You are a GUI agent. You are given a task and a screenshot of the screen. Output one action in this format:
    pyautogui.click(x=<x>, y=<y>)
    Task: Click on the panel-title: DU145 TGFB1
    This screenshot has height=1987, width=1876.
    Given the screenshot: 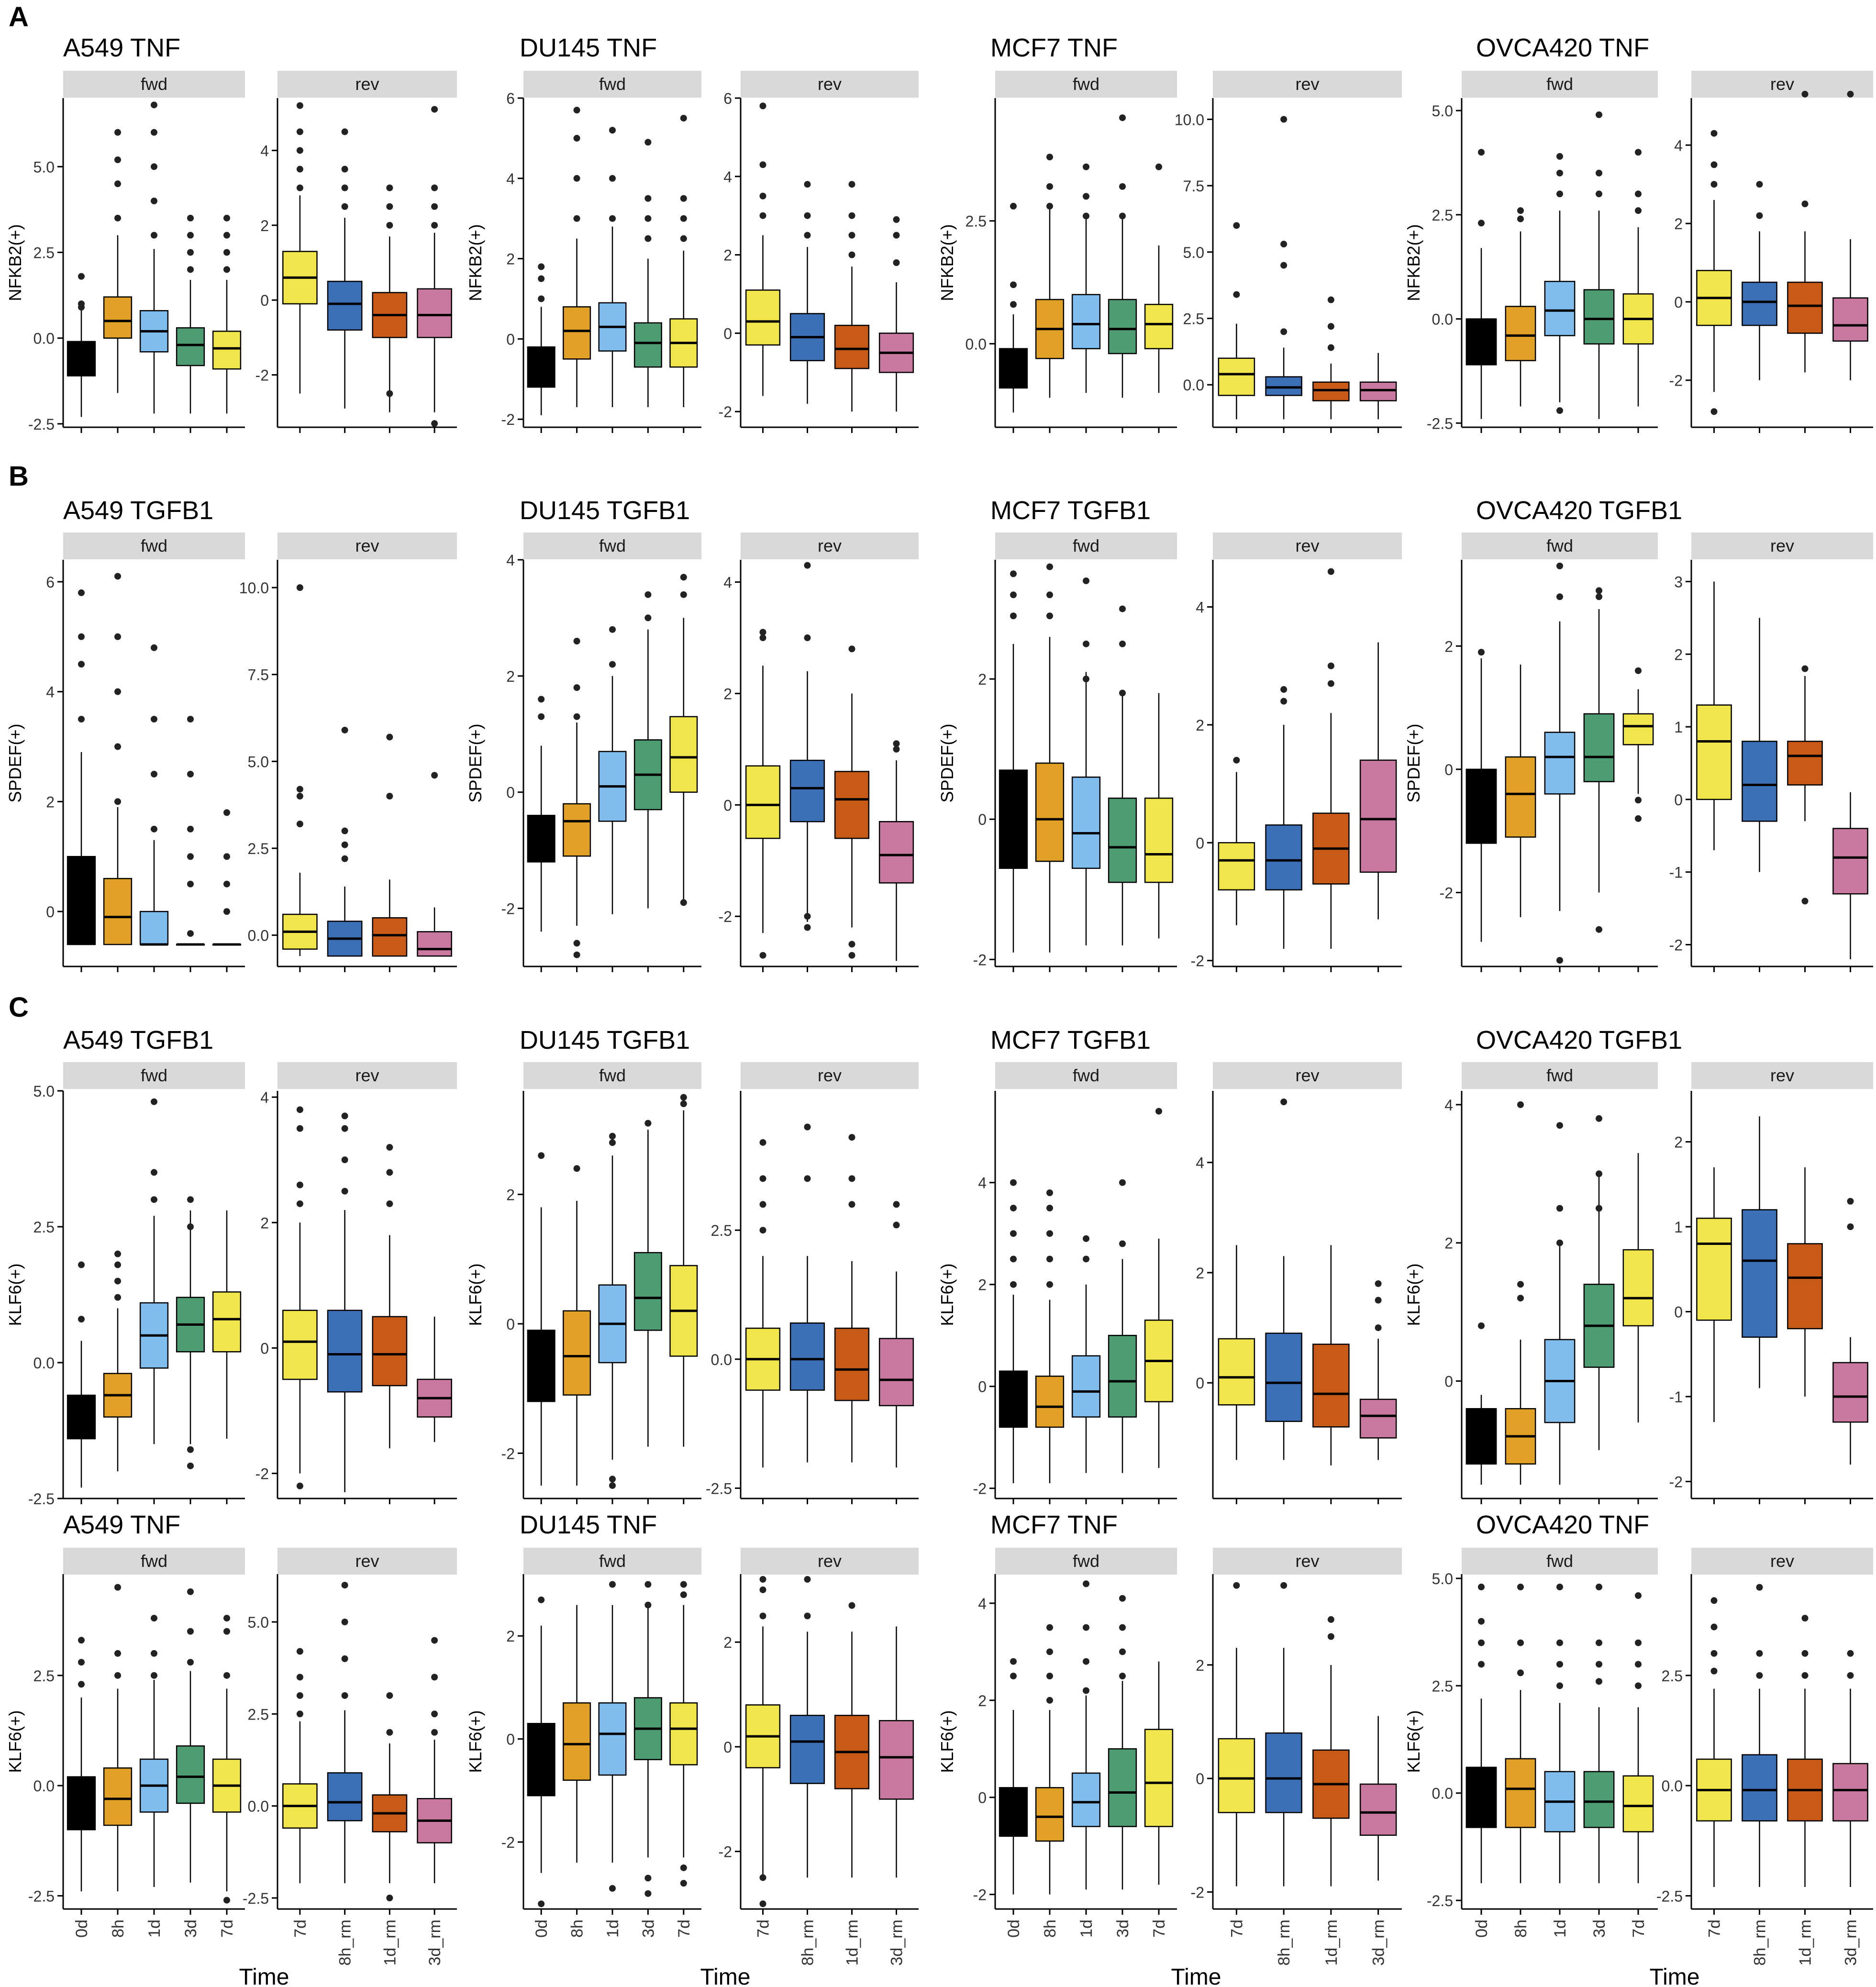 What is the action you would take?
    pyautogui.click(x=605, y=1040)
    